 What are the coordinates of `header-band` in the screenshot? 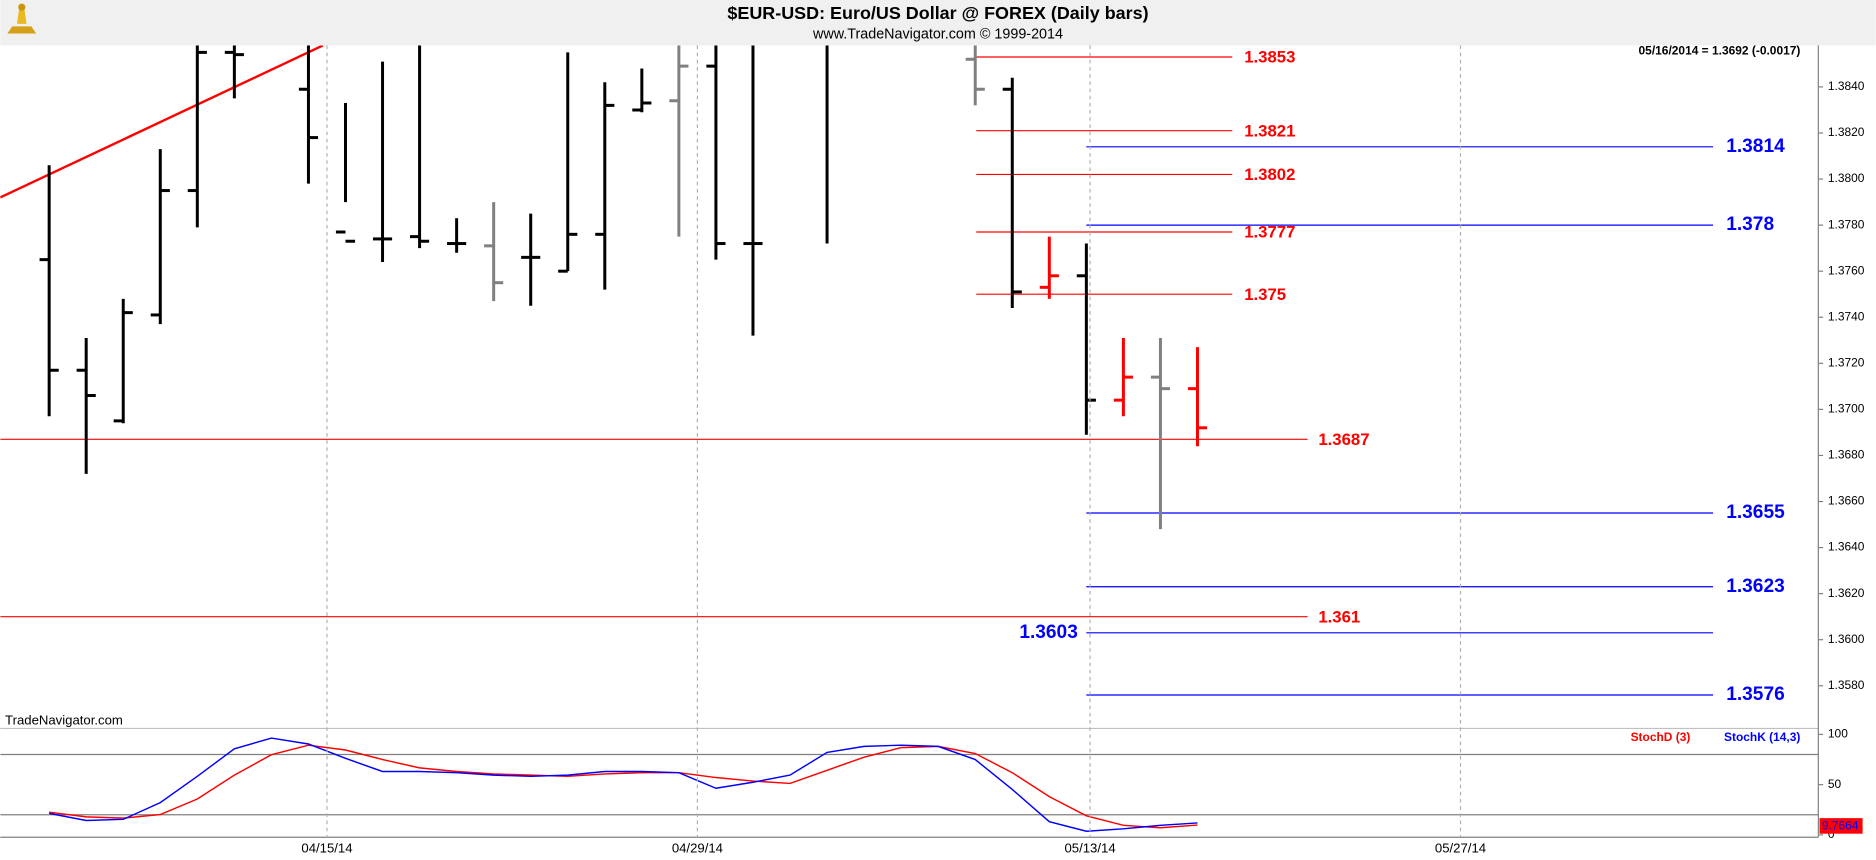 It's located at (938, 23).